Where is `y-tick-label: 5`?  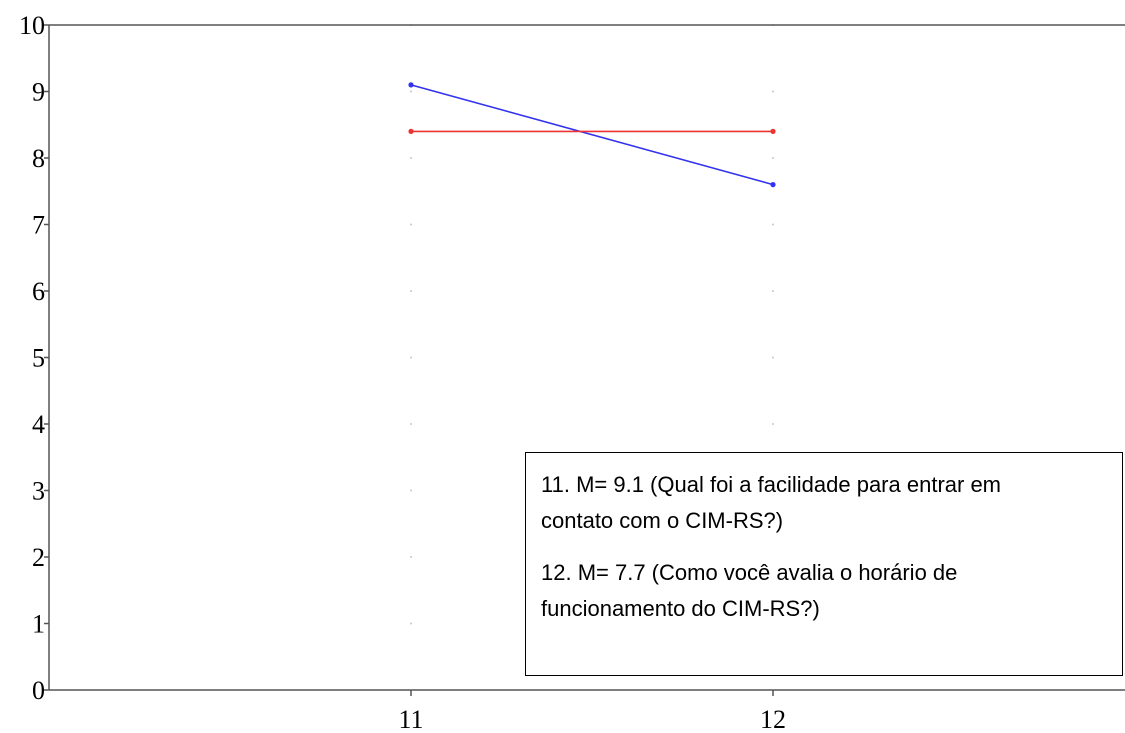 y-tick-label: 5 is located at coordinates (38, 358).